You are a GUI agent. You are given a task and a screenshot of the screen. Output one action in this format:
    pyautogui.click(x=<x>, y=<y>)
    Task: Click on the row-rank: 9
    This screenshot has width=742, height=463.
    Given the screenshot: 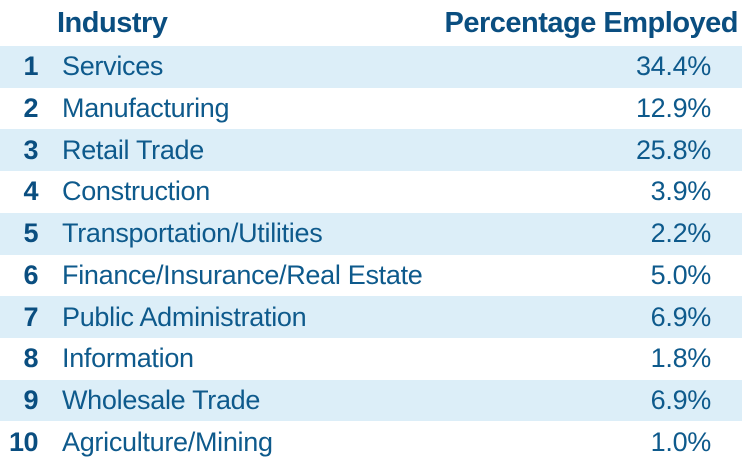 What is the action you would take?
    pyautogui.click(x=30, y=399)
    